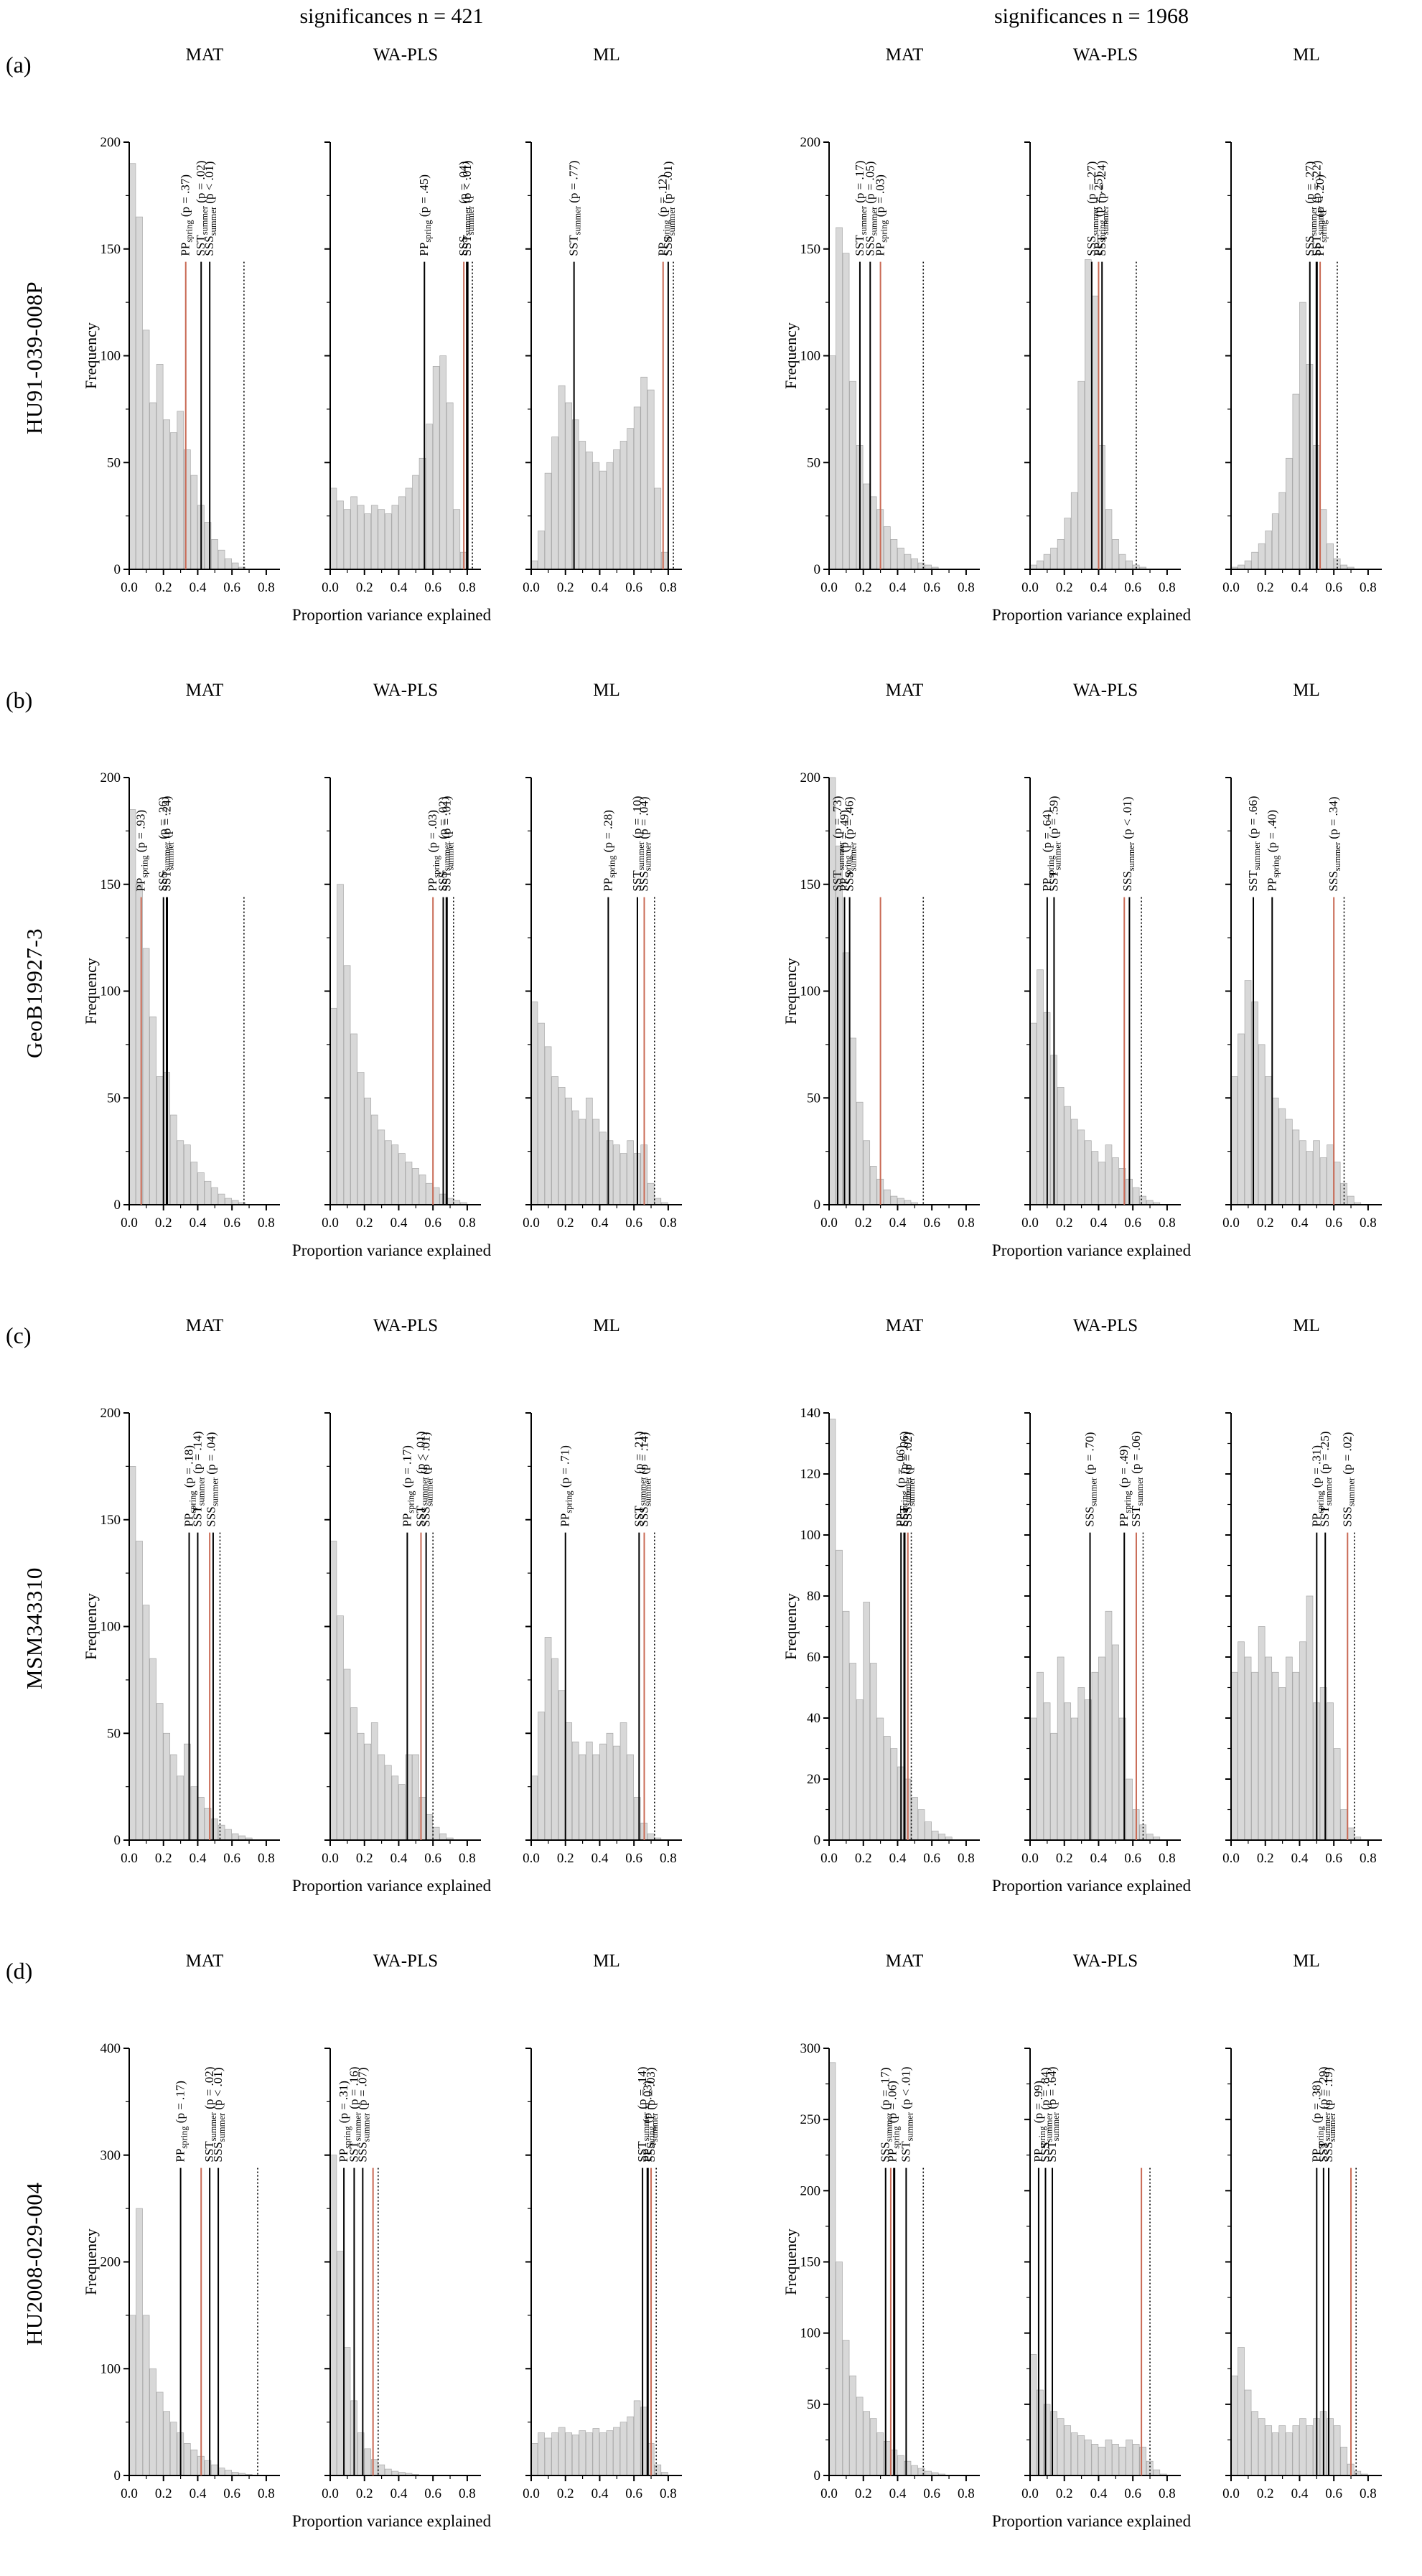 The image size is (1422, 2576). I want to click on y-tick-label: 150, so click(111, 1520).